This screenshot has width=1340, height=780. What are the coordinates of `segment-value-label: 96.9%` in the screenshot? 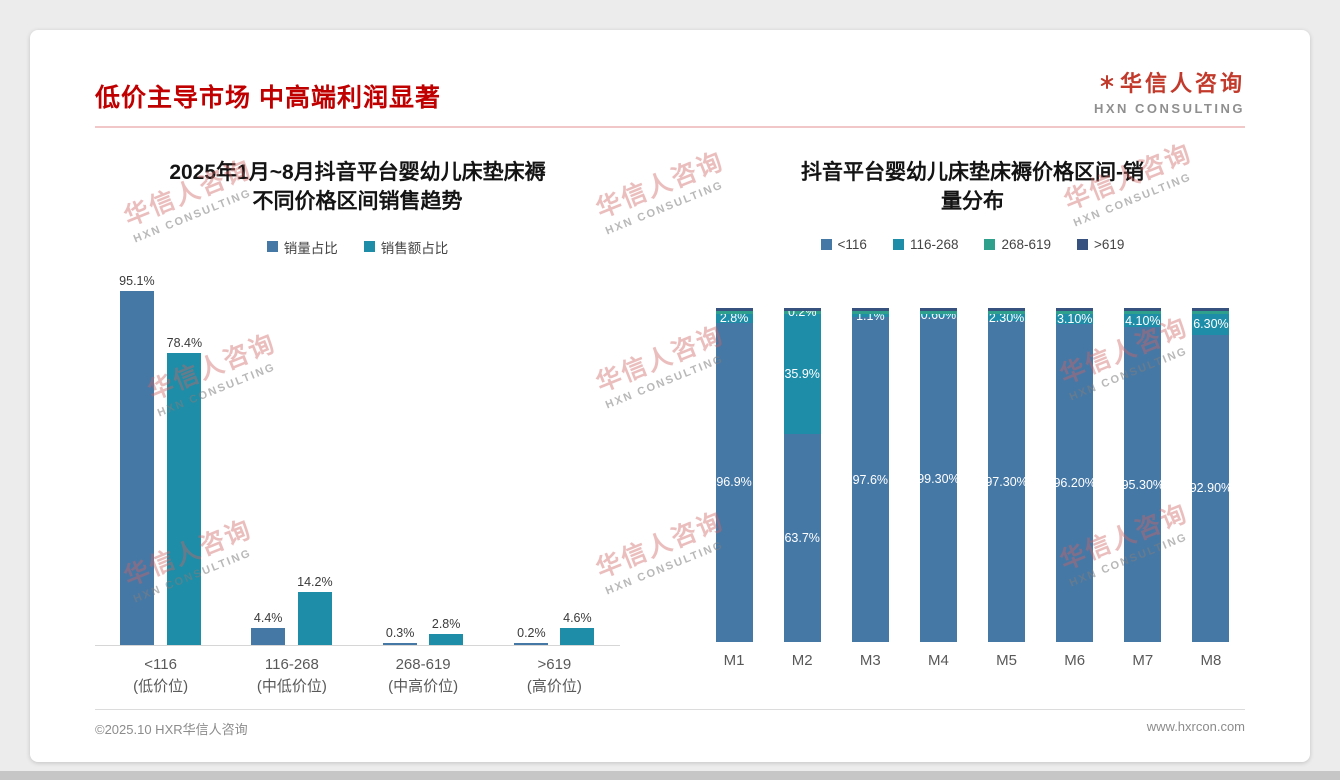 It's located at (734, 482).